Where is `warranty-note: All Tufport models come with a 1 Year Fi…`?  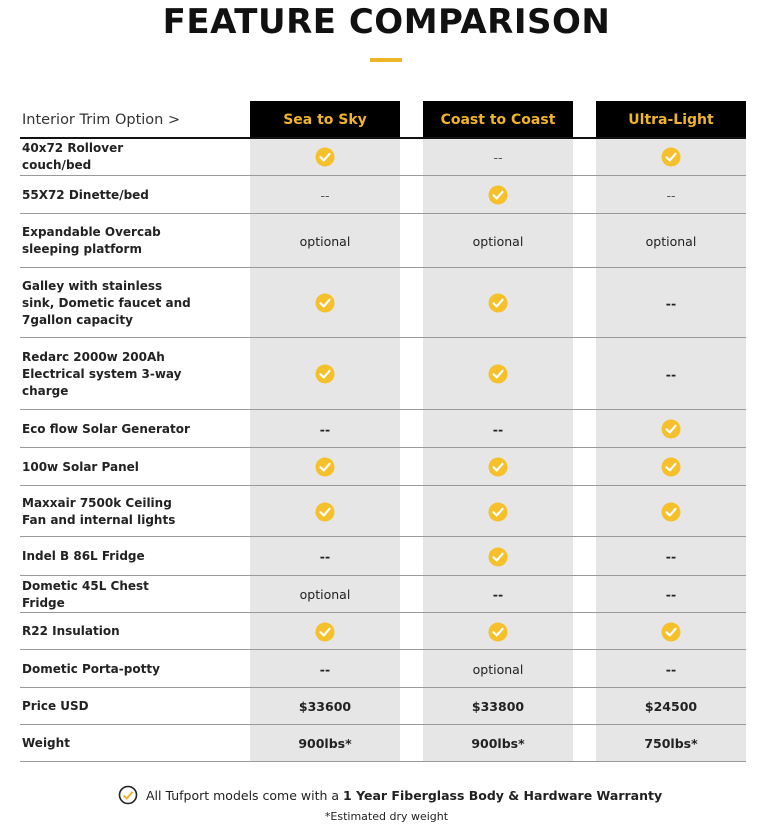 warranty-note: All Tufport models come with a 1 Year Fi… is located at coordinates (390, 795).